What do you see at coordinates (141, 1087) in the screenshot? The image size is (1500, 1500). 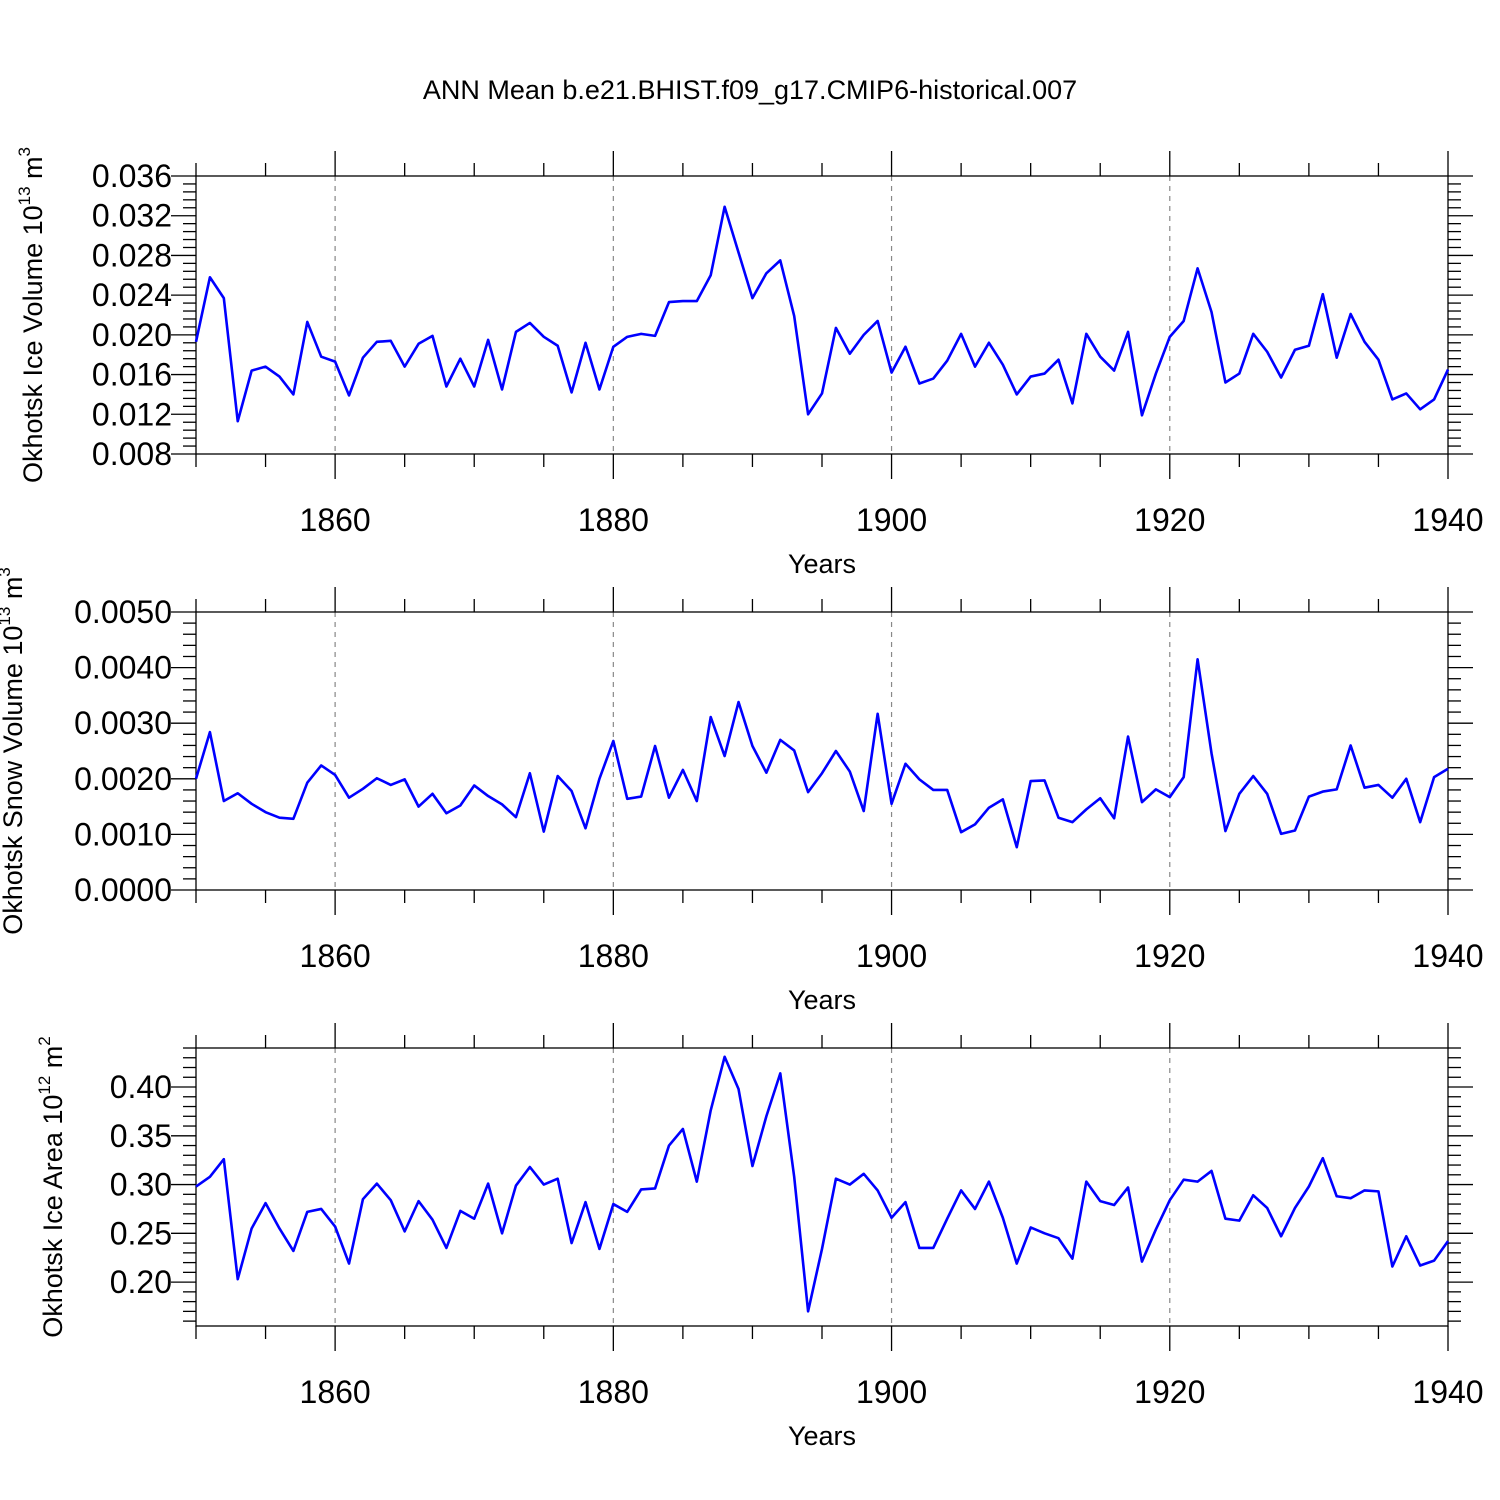 I see `y-tick-label: 0.40` at bounding box center [141, 1087].